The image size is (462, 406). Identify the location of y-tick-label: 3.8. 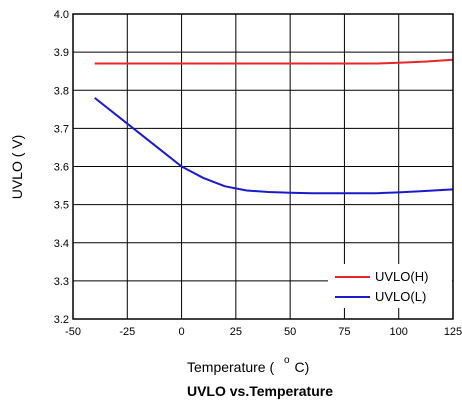
(61, 91).